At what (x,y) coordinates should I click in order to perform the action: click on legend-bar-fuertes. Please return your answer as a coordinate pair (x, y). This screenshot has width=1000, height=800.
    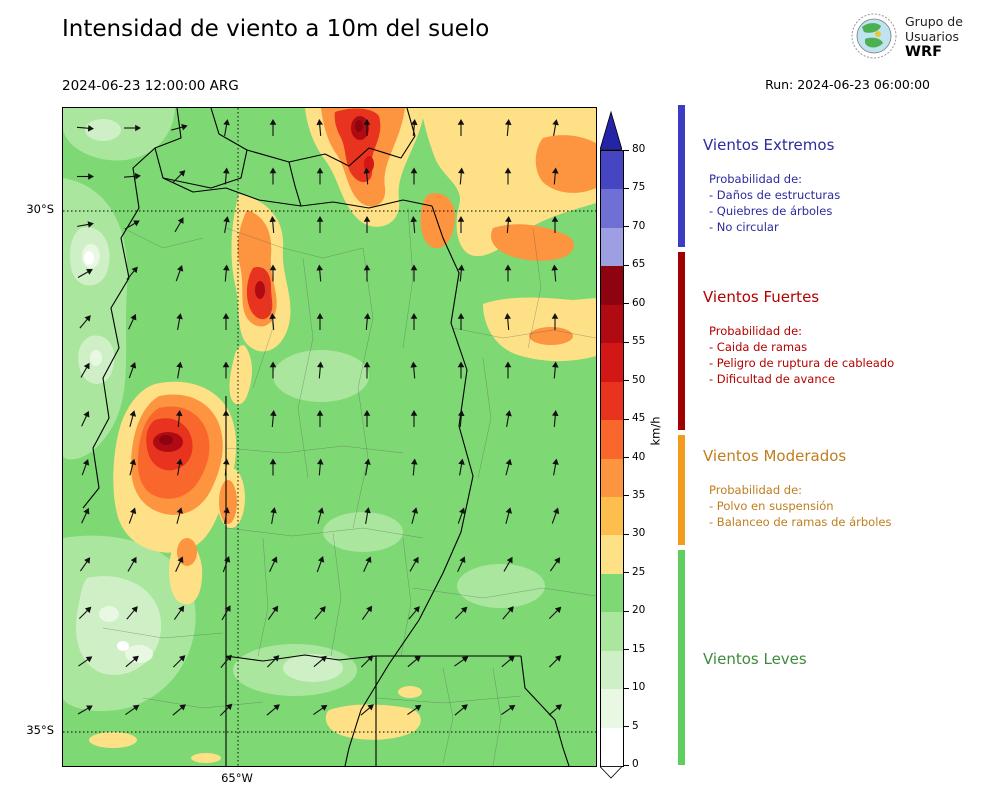
    Looking at the image, I should click on (681, 341).